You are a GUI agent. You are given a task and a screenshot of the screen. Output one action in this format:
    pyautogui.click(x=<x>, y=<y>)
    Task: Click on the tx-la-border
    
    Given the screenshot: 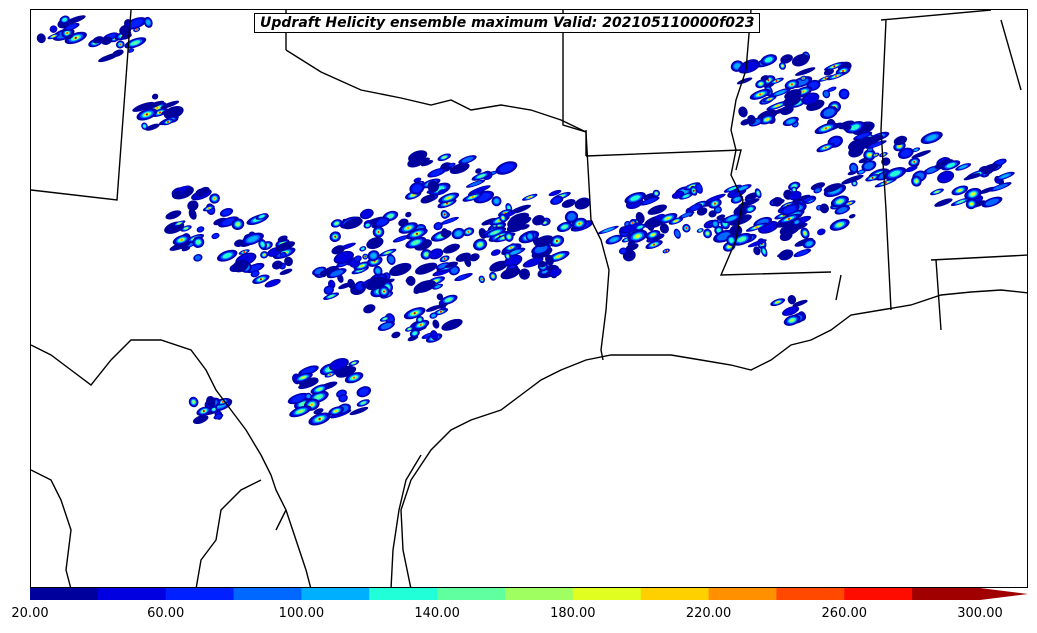 What is the action you would take?
    pyautogui.click(x=586, y=185)
    